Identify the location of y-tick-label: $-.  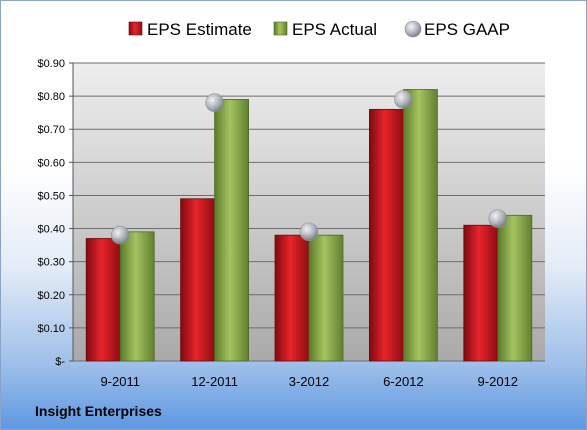
(60, 362).